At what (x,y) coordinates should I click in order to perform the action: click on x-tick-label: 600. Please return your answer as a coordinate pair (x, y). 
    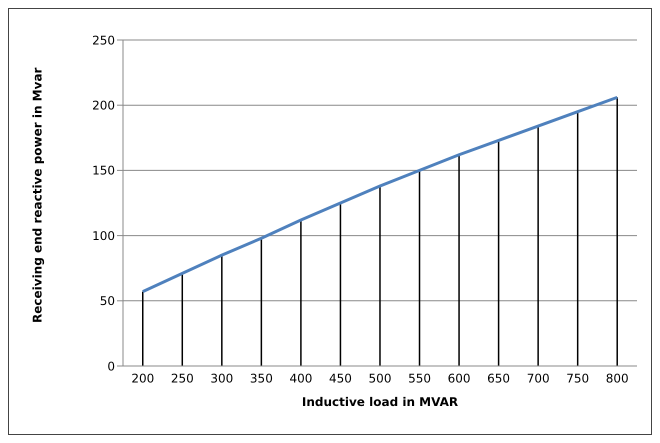
    Looking at the image, I should click on (459, 379).